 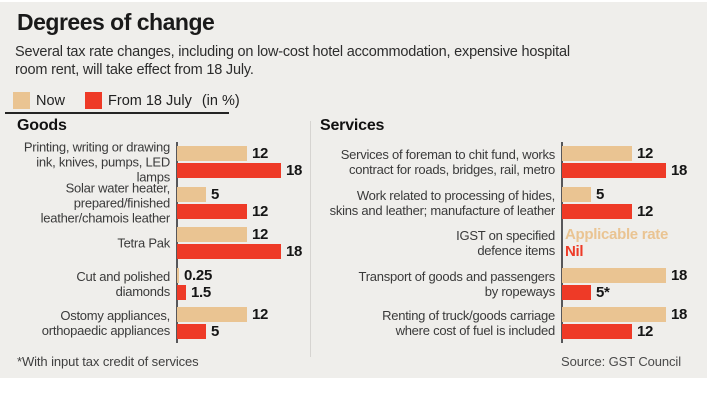 I want to click on from-value-label: 1.5, so click(x=201, y=292).